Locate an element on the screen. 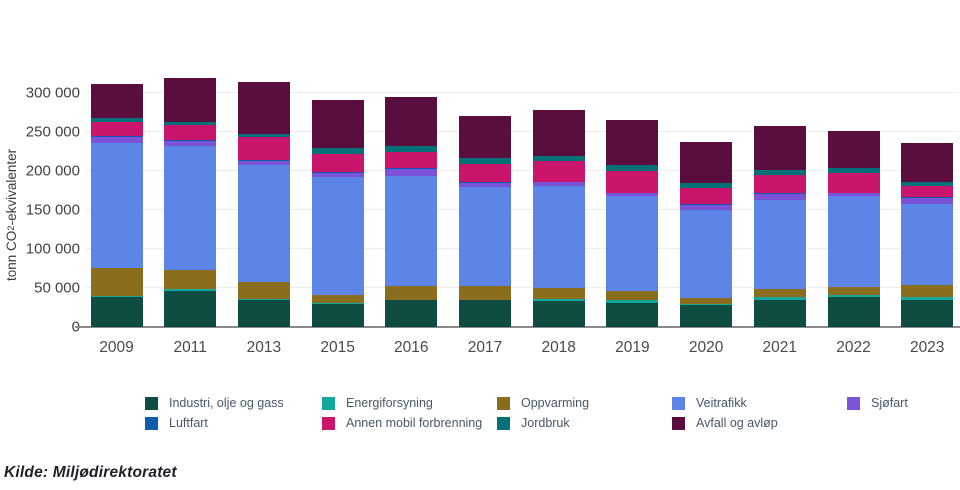 The height and width of the screenshot is (490, 960). bar-2017 is located at coordinates (485, 221).